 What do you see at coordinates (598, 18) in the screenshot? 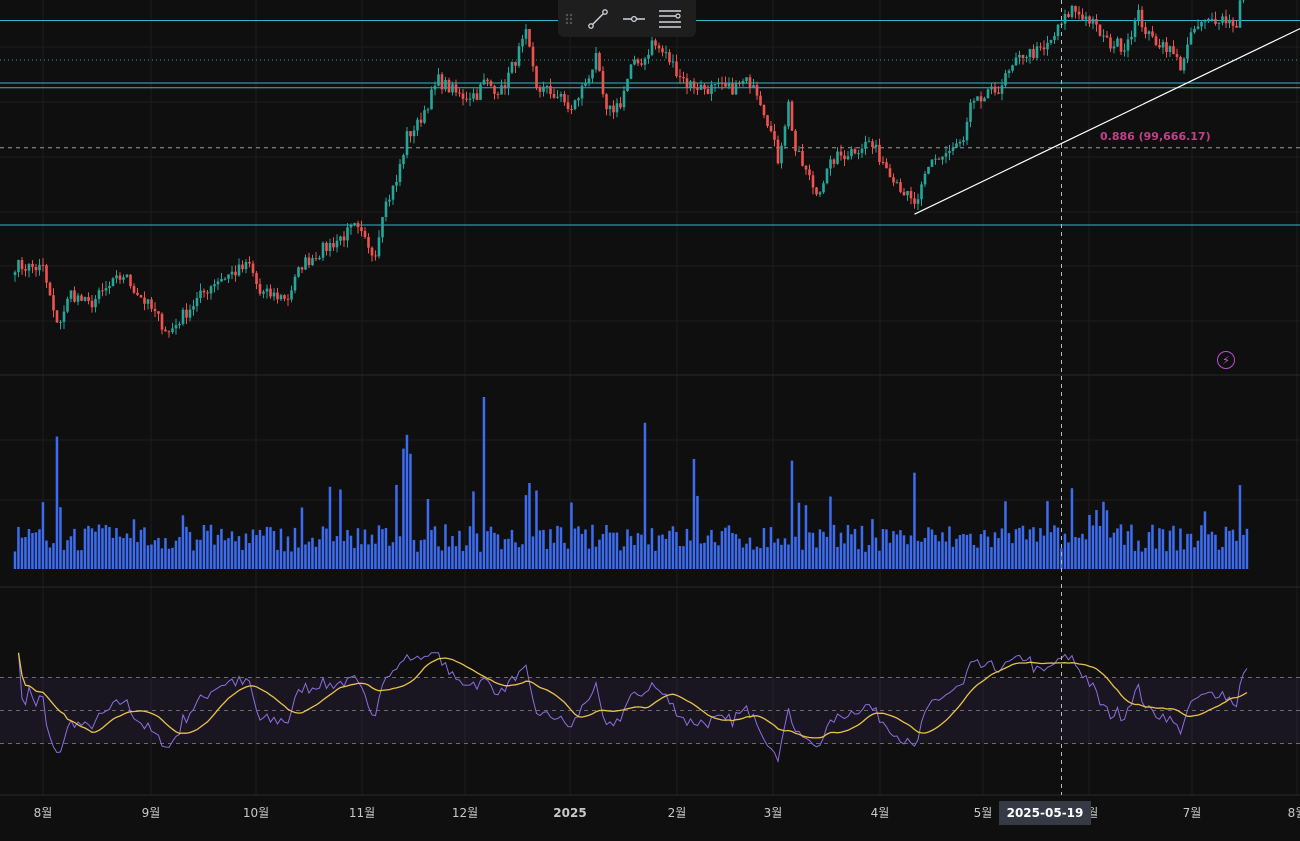
I see `trend-line-tool-icon` at bounding box center [598, 18].